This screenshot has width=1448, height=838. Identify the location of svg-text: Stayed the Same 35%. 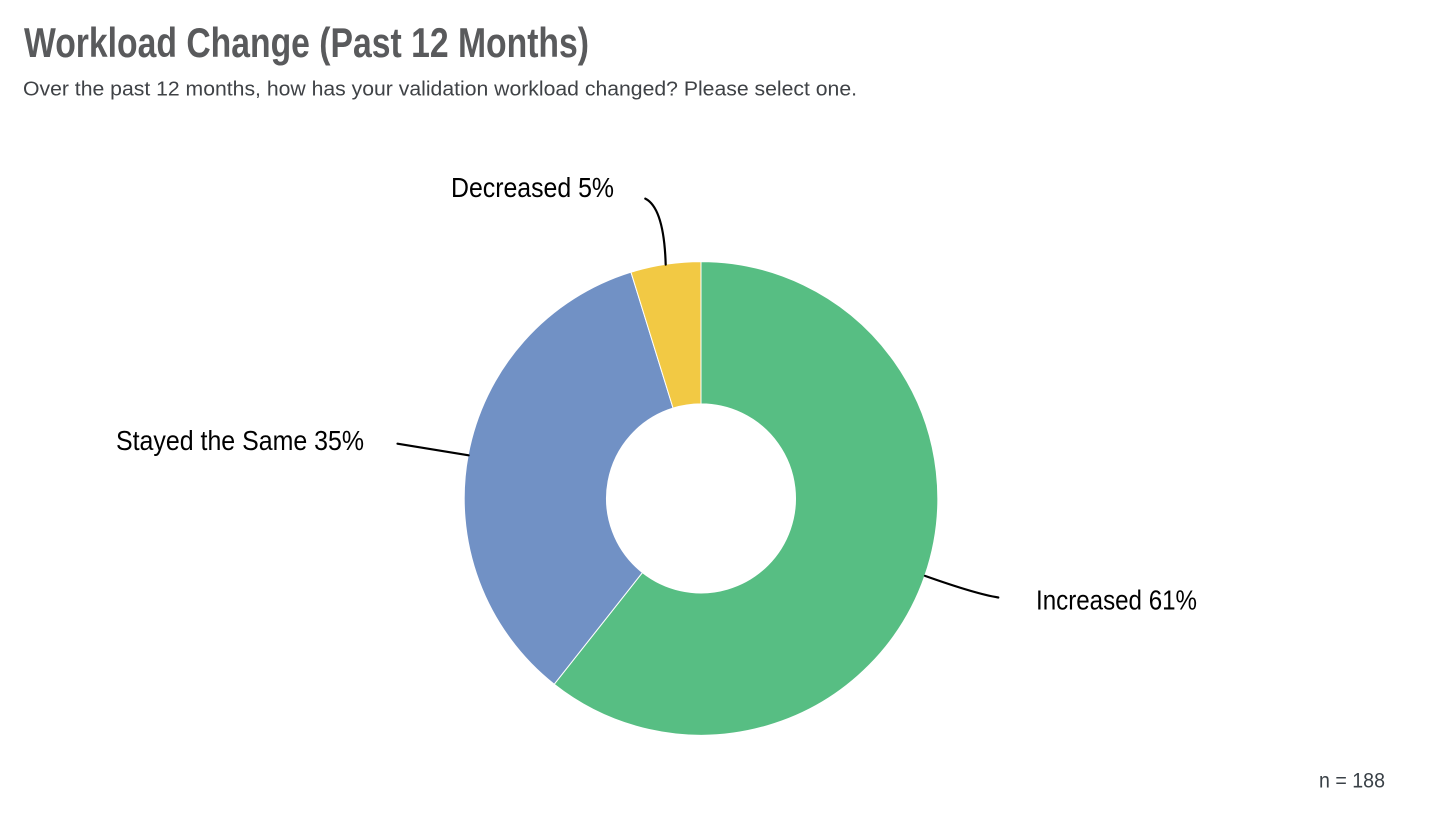
(240, 440).